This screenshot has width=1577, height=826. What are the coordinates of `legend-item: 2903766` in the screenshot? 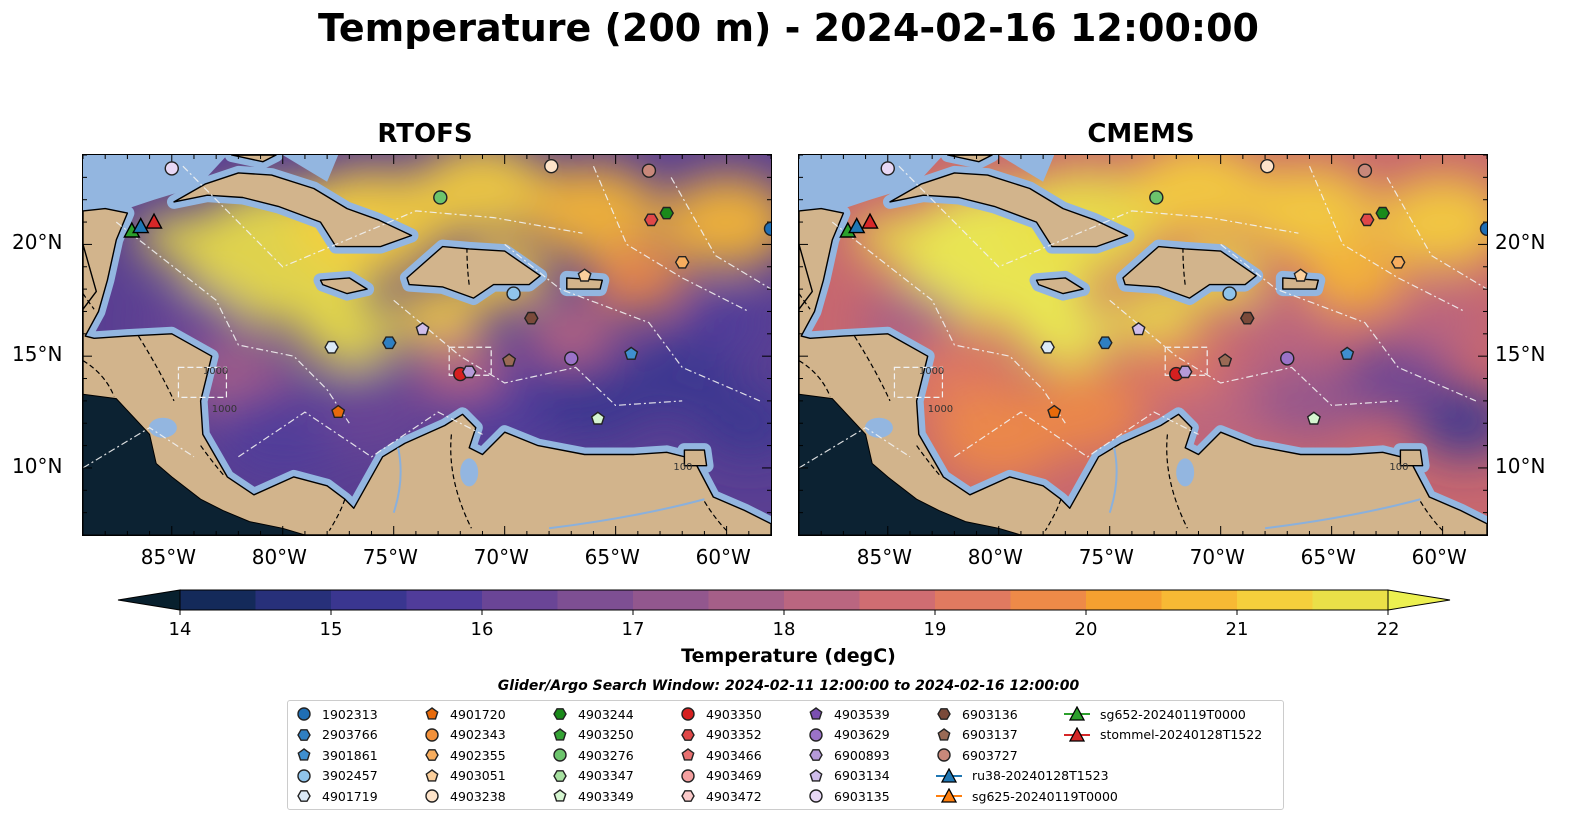 It's located at (337, 735).